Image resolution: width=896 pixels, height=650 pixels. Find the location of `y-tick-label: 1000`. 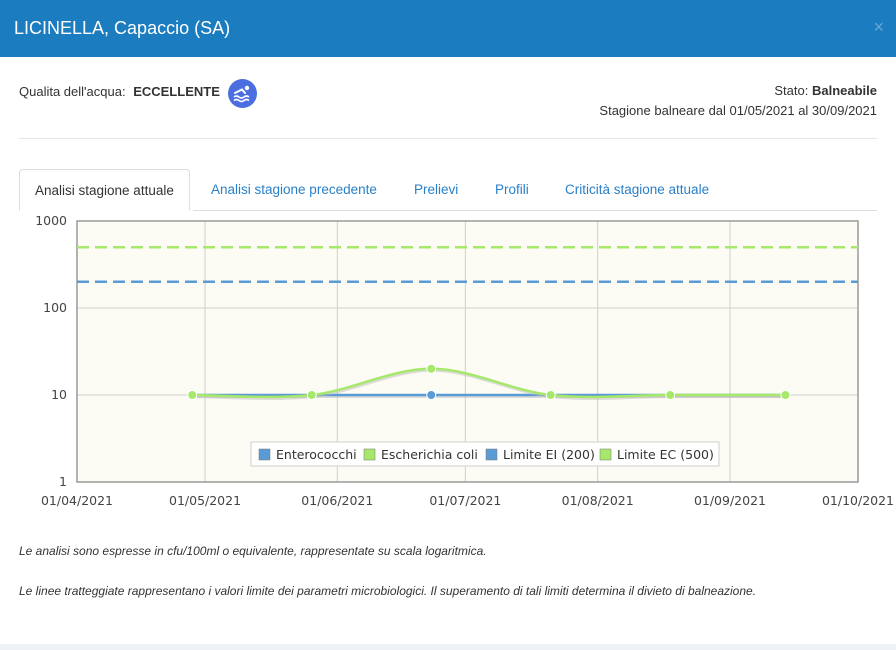

y-tick-label: 1000 is located at coordinates (51, 220).